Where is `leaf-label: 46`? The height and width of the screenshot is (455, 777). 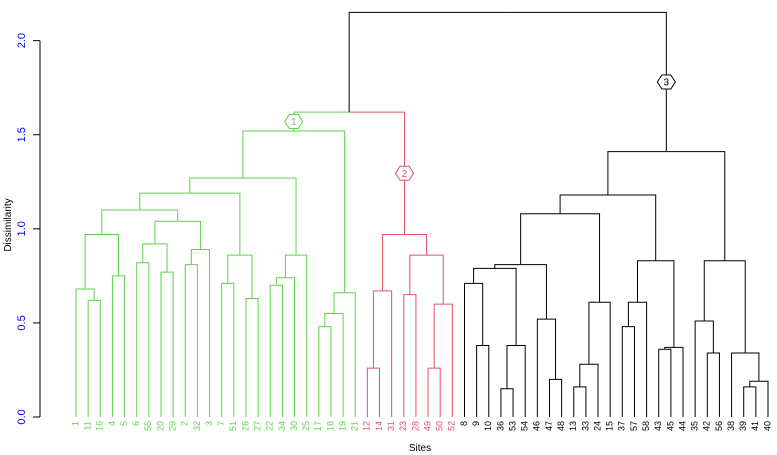
leaf-label: 46 is located at coordinates (537, 426).